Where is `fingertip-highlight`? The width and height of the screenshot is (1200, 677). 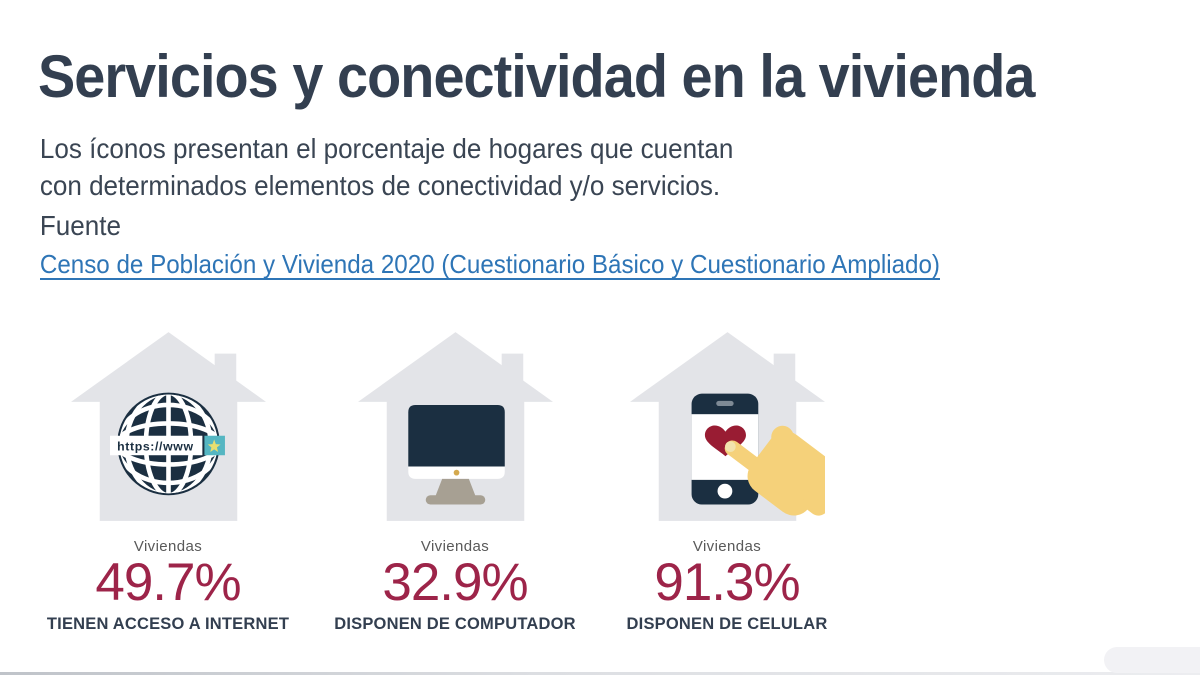
fingertip-highlight is located at coordinates (730, 446).